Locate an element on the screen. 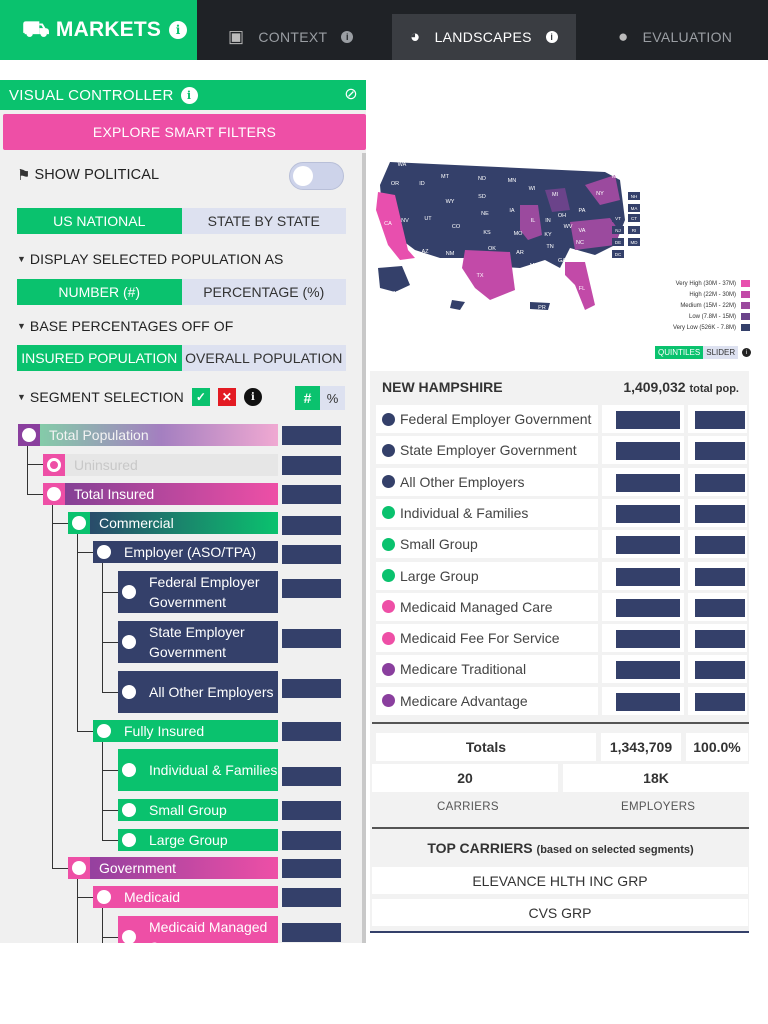 This screenshot has width=768, height=1024. state-label: PR is located at coordinates (542, 308).